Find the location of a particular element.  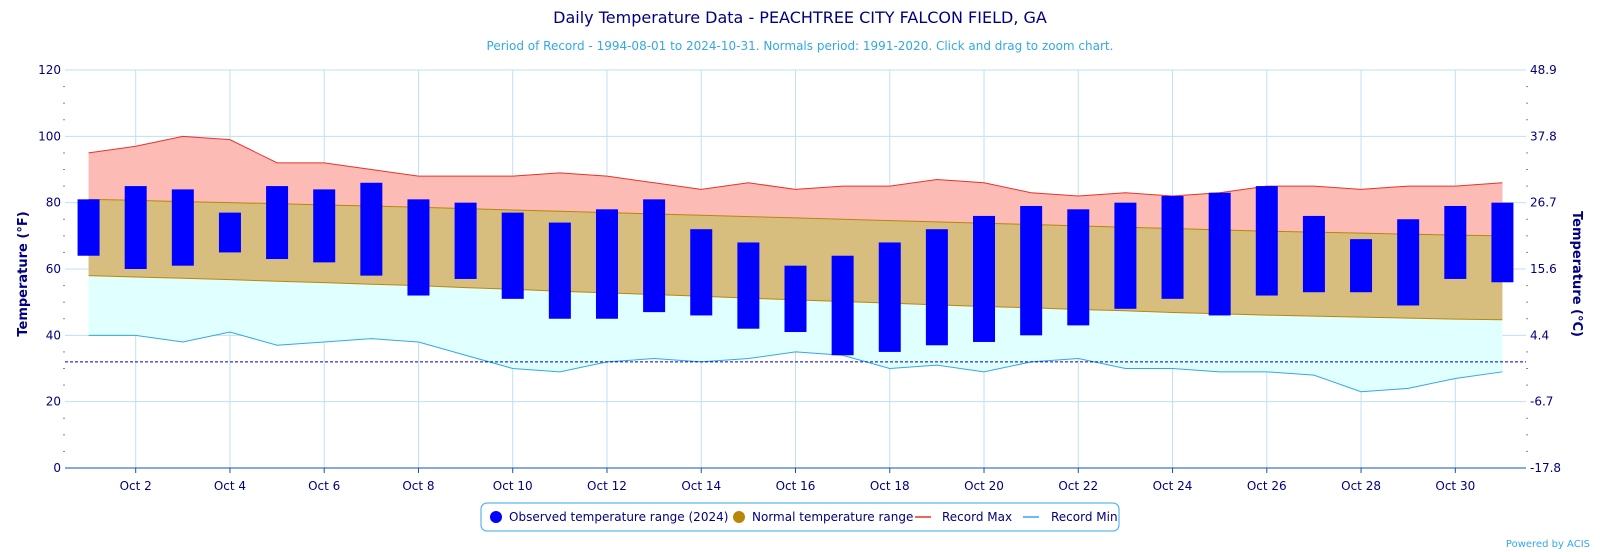

legend-label: Observed temperature range (2024) is located at coordinates (618, 517).